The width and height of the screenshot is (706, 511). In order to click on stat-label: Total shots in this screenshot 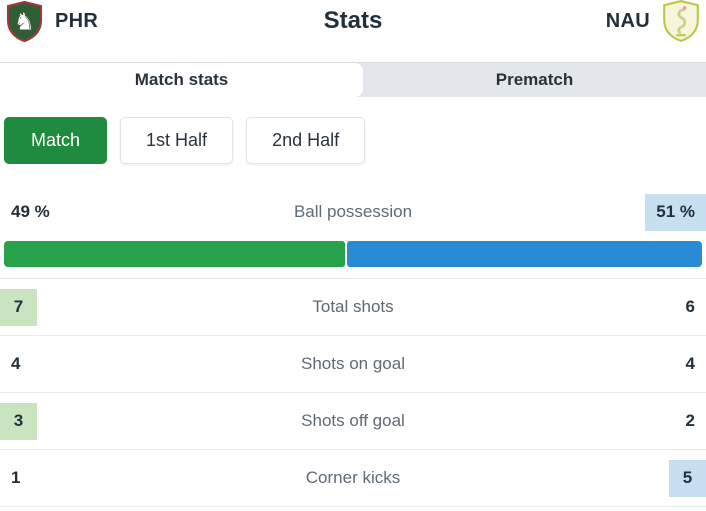, I will do `click(353, 306)`.